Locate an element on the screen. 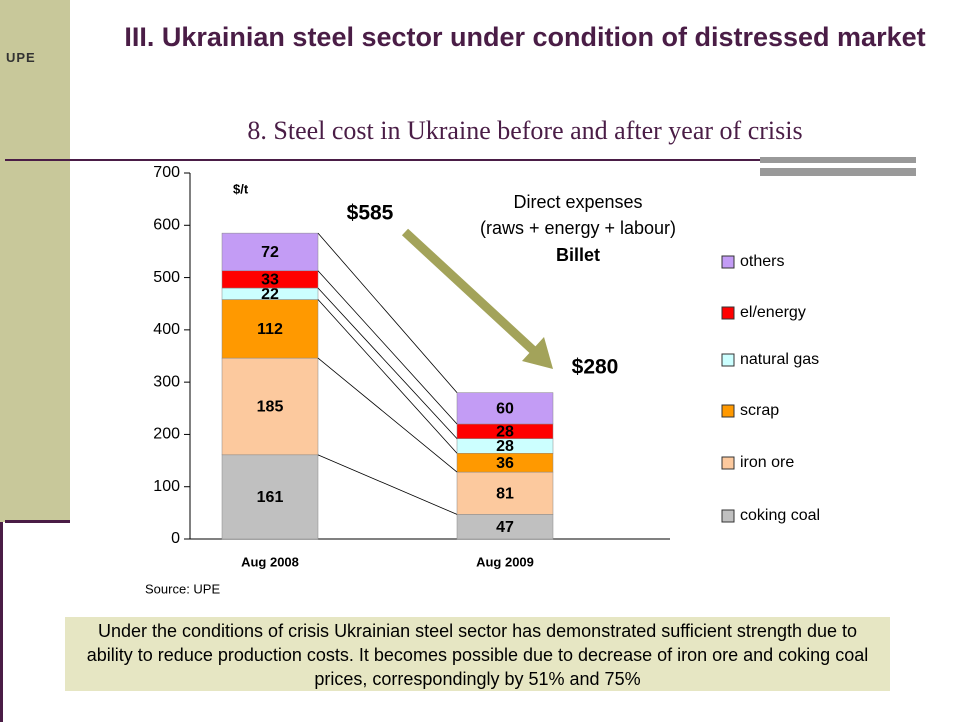 This screenshot has height=722, width=954. total-label: $585 is located at coordinates (370, 213).